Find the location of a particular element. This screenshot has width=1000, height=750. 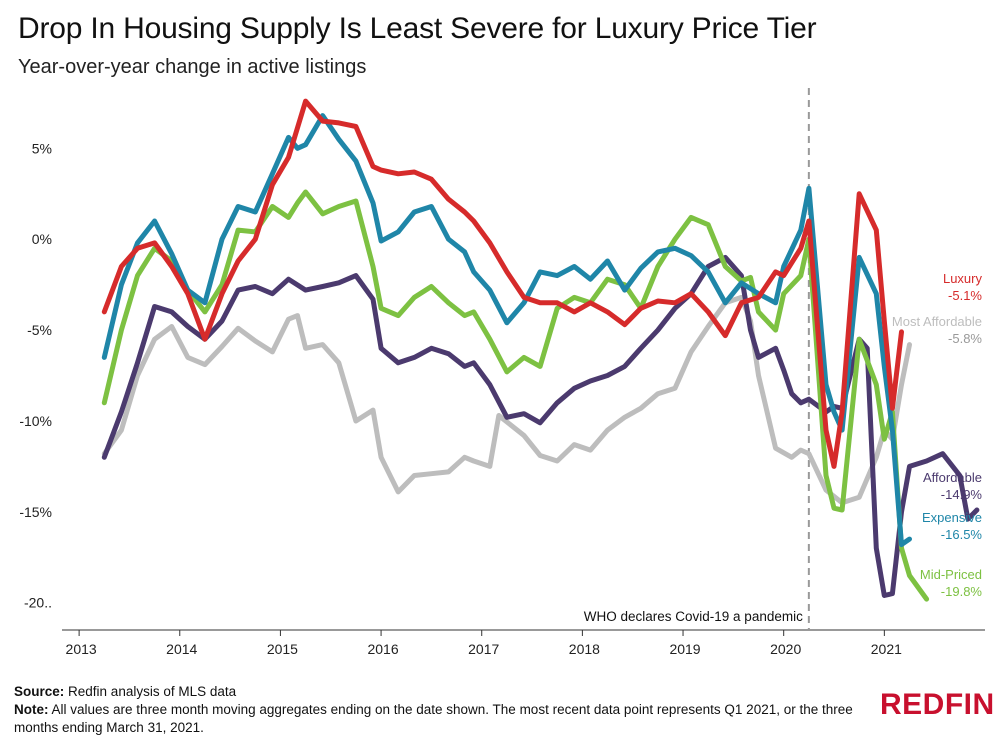

x-tick-label: 2020 is located at coordinates (785, 649).